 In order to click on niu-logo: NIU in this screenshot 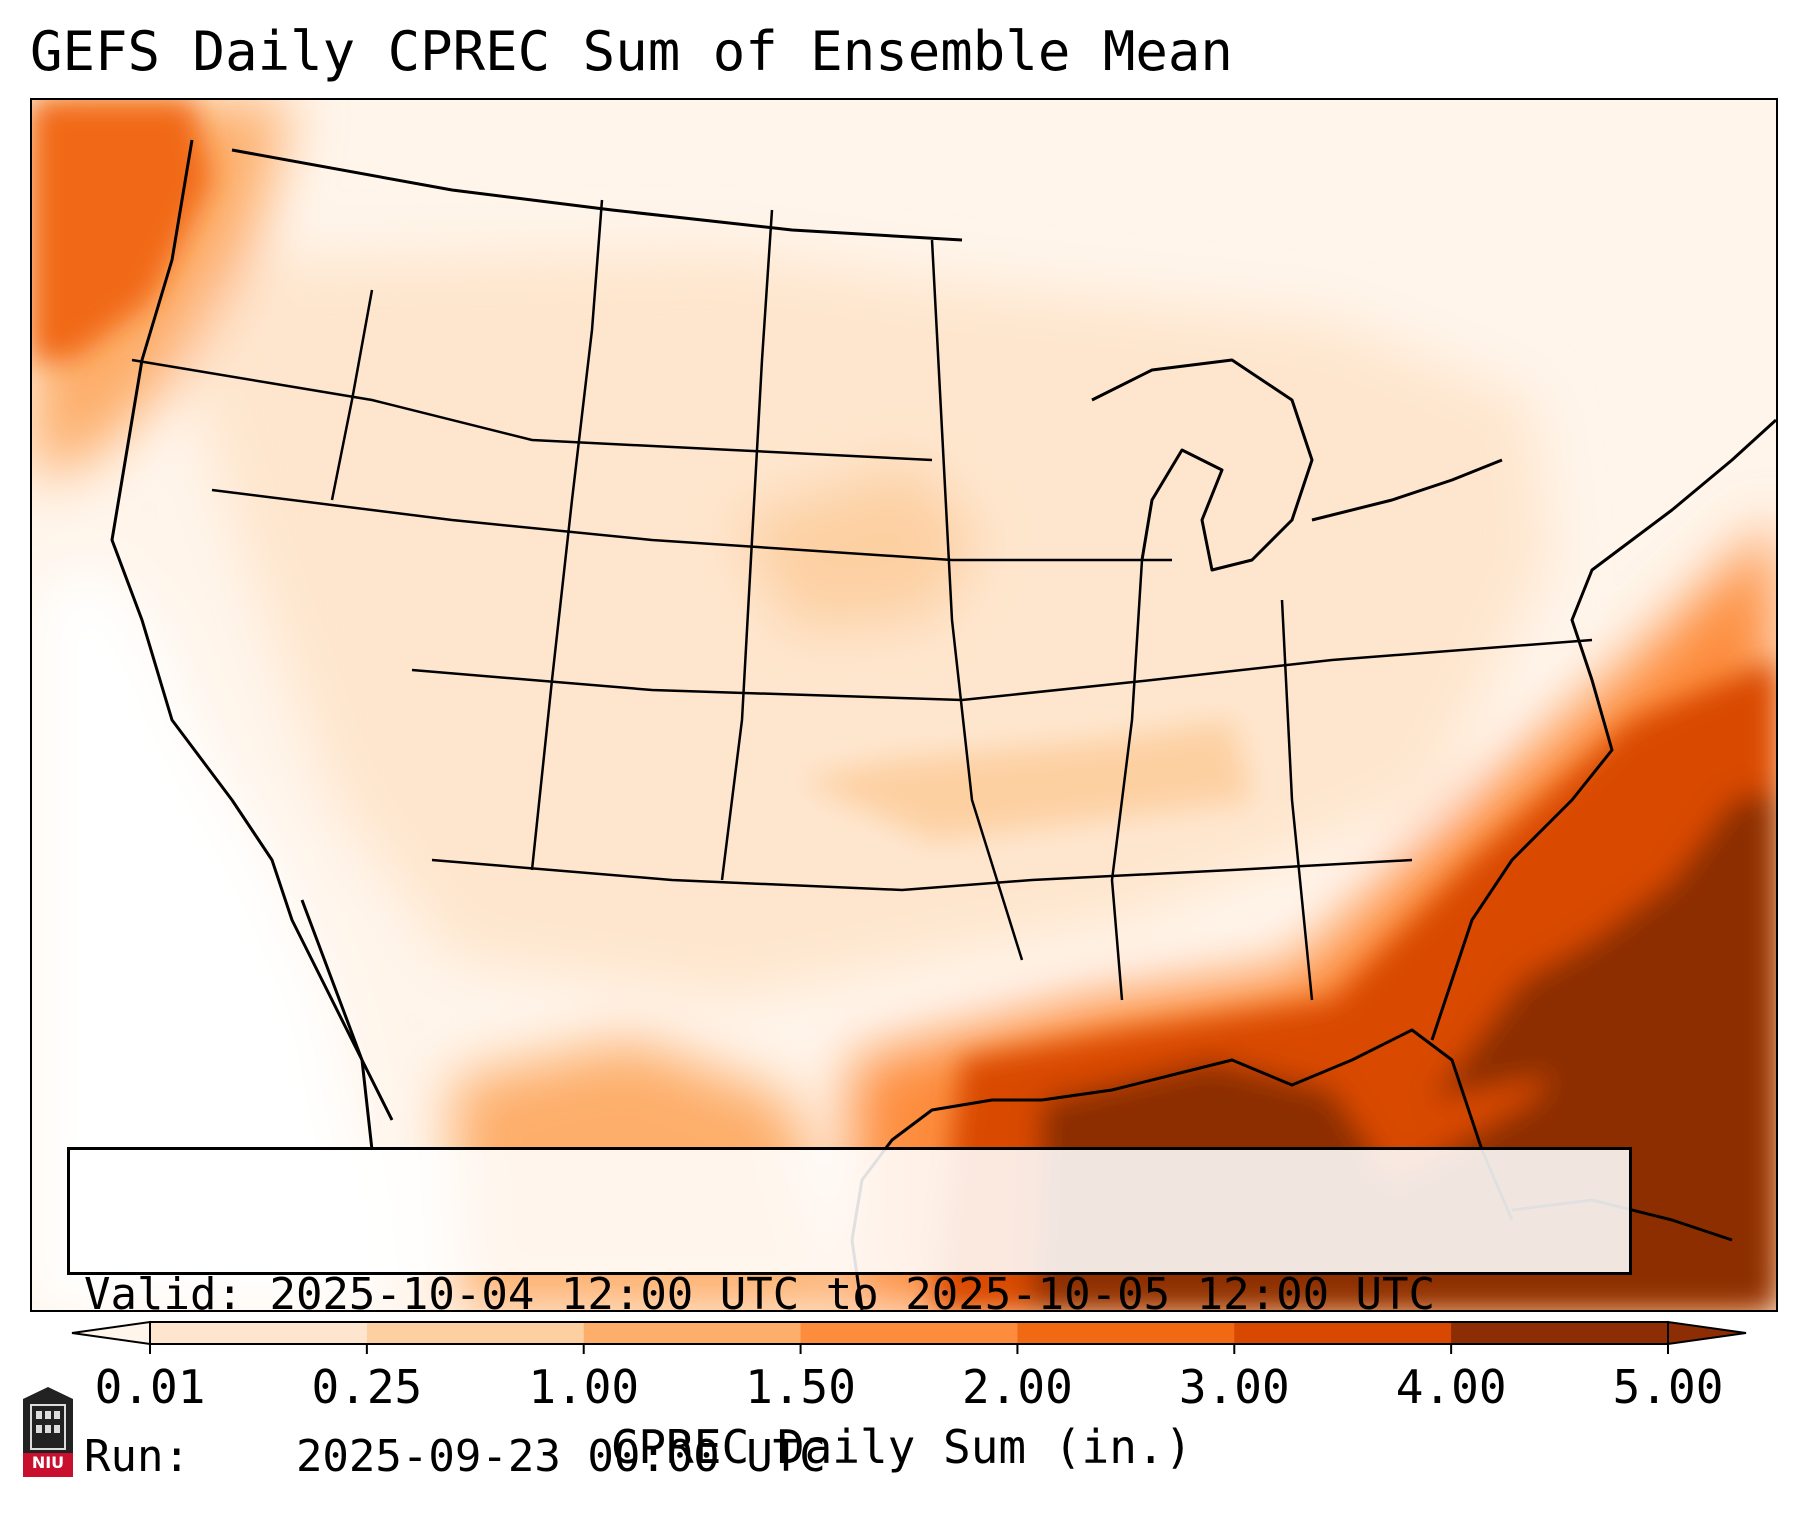, I will do `click(48, 1433)`.